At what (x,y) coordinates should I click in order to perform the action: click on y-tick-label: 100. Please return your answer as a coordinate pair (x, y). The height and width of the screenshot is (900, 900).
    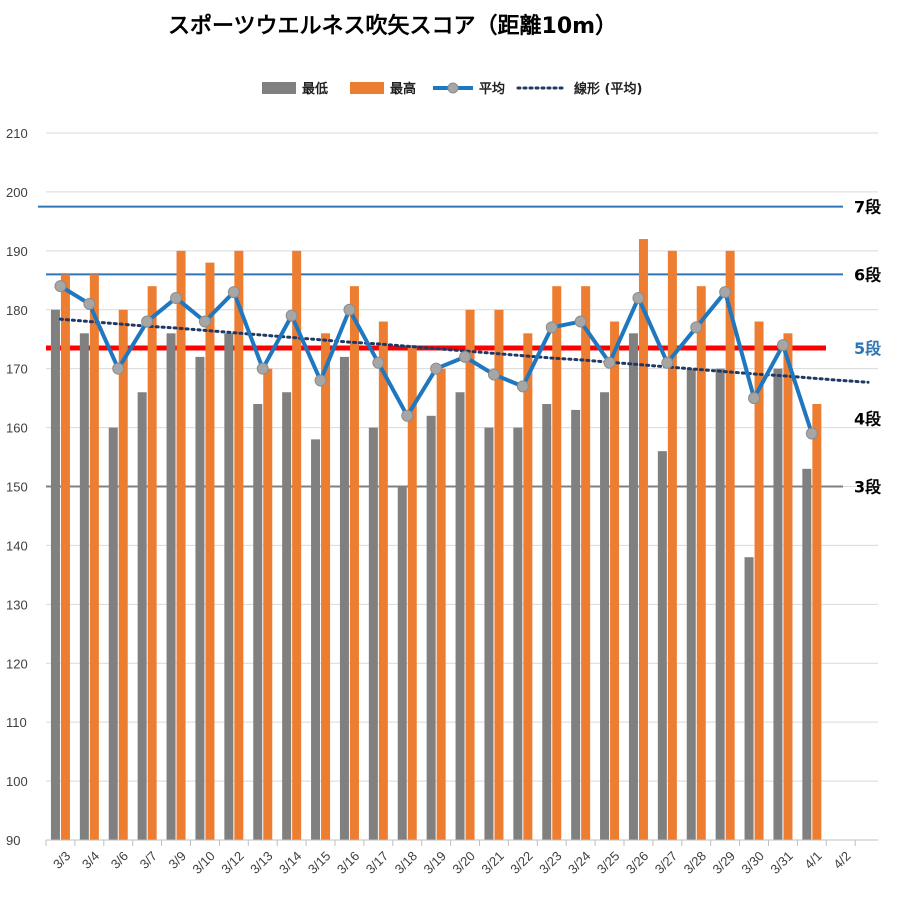
    Looking at the image, I should click on (17, 781).